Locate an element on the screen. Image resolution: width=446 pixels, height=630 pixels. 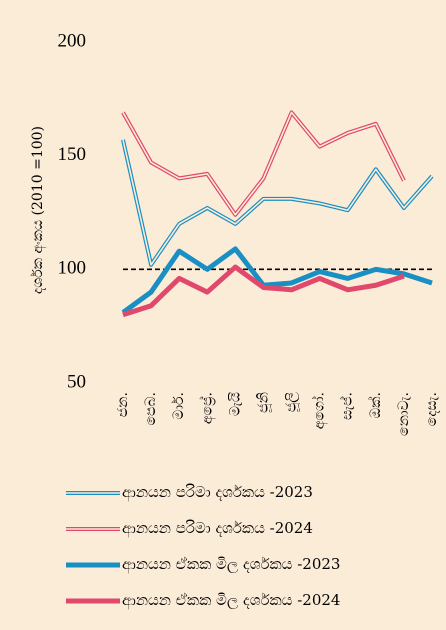
y-tick-label: 200 is located at coordinates (72, 40).